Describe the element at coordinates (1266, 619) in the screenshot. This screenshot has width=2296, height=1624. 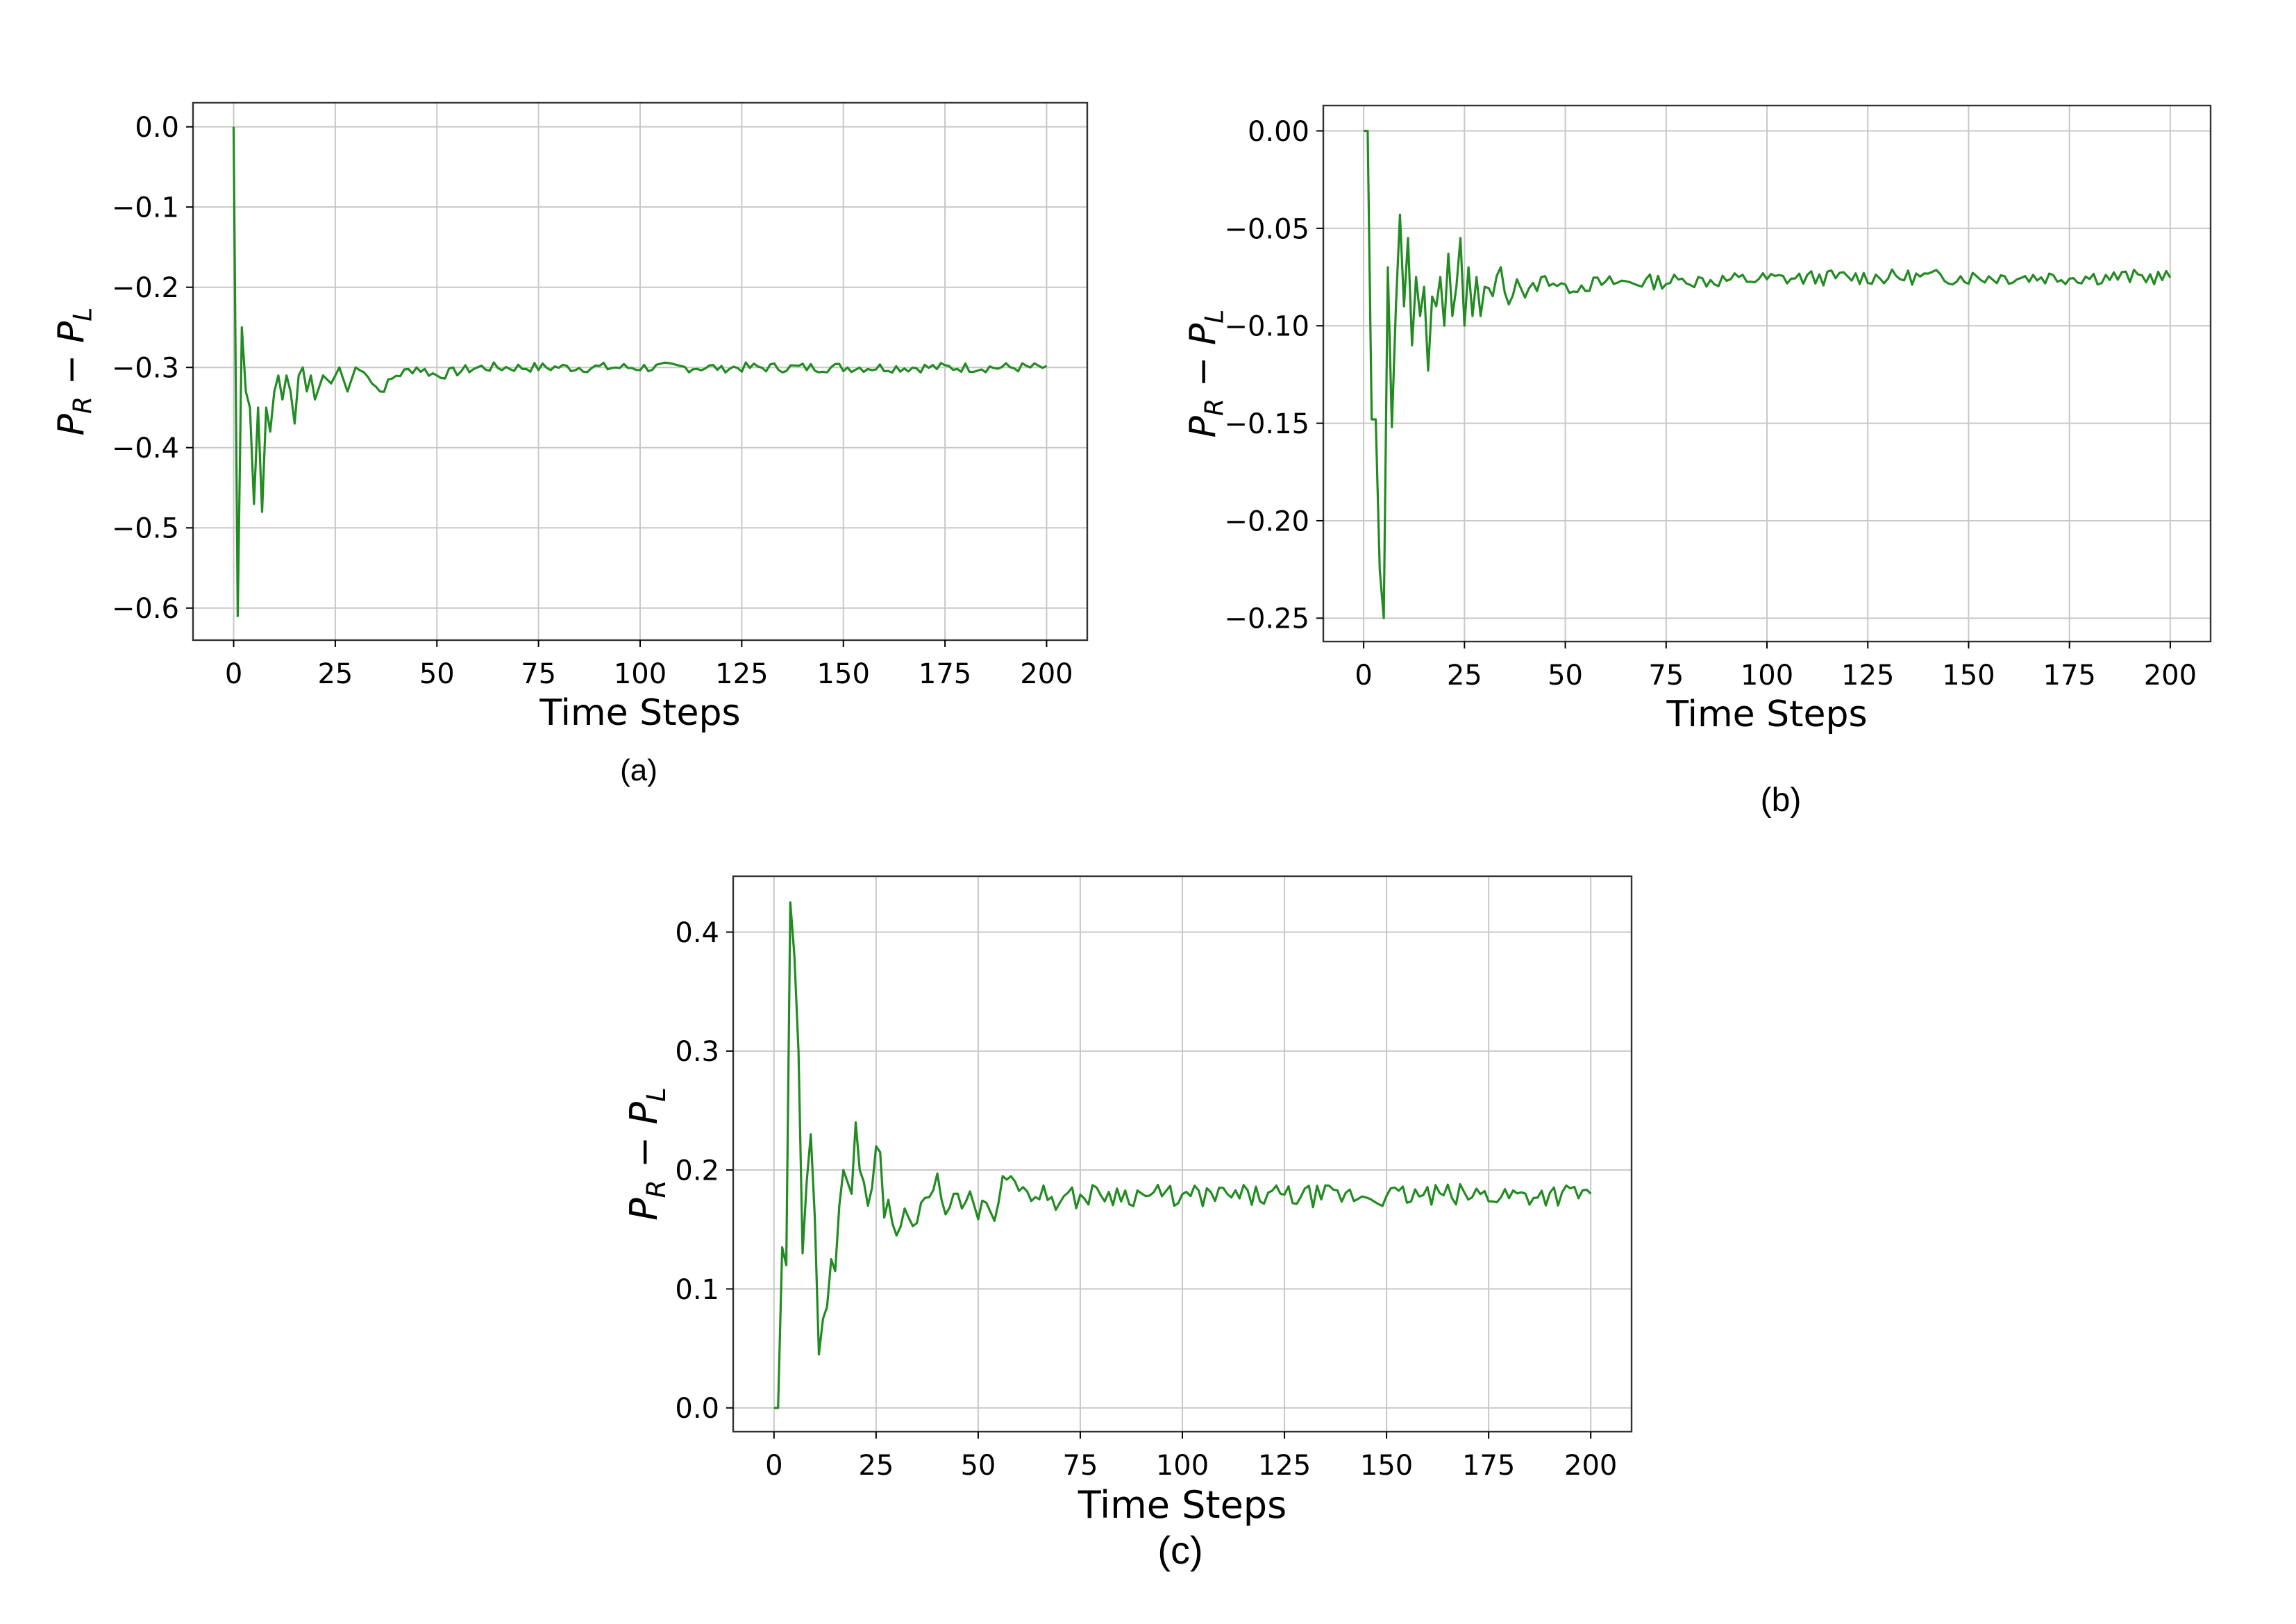
I see `y-tick-label: −0.25` at that location.